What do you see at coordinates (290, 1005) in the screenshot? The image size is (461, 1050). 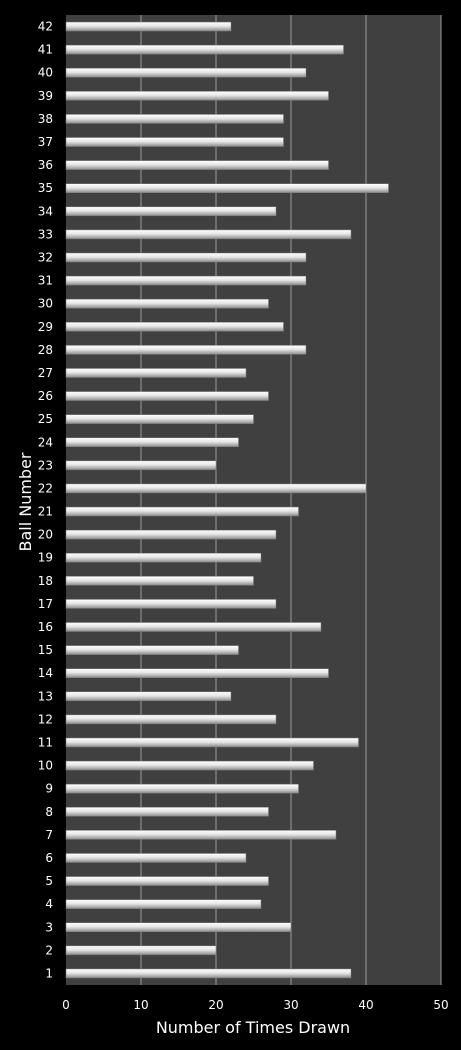 I see `x-tick-label: 30` at bounding box center [290, 1005].